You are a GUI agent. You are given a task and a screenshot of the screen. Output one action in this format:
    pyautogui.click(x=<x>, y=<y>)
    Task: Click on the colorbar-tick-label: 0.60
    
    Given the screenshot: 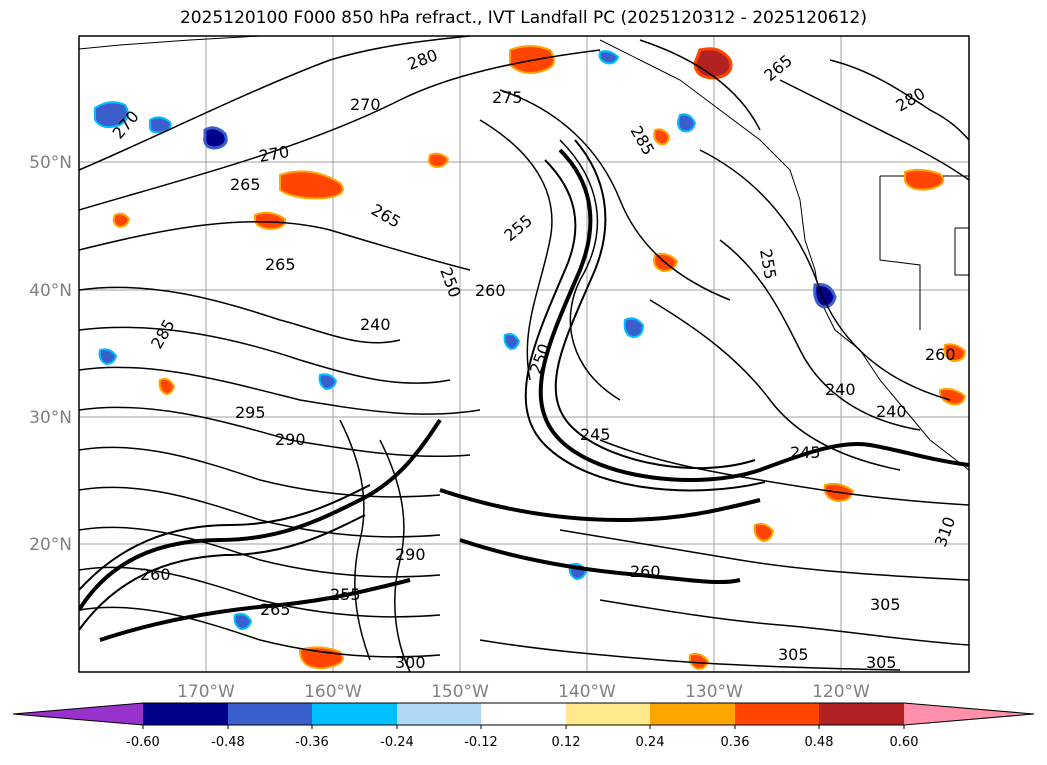 What is the action you would take?
    pyautogui.click(x=904, y=742)
    